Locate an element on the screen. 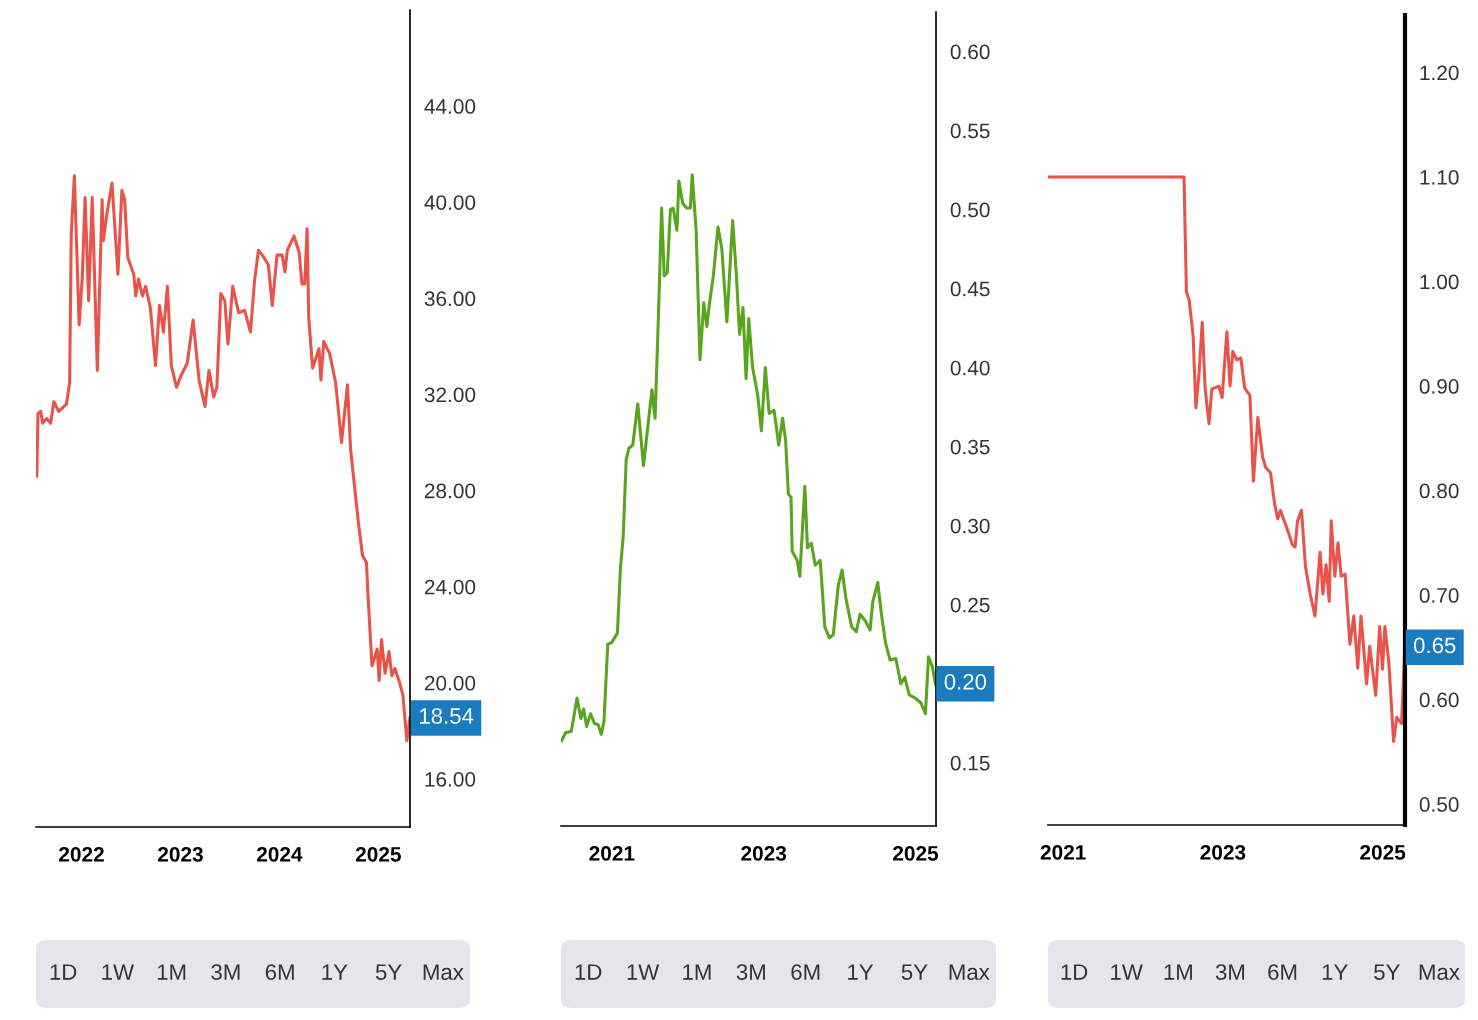 This screenshot has height=1020, width=1478. y-tick-label: 0.80 is located at coordinates (1439, 491).